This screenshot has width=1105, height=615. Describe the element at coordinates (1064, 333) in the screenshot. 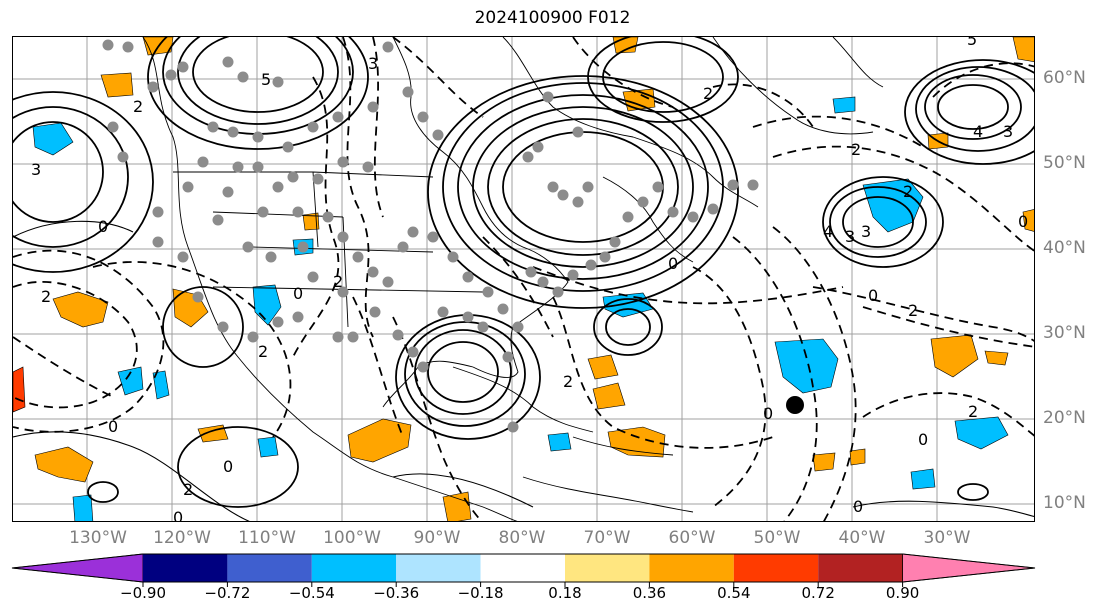

I see `lat-label-30n: 30°N` at that location.